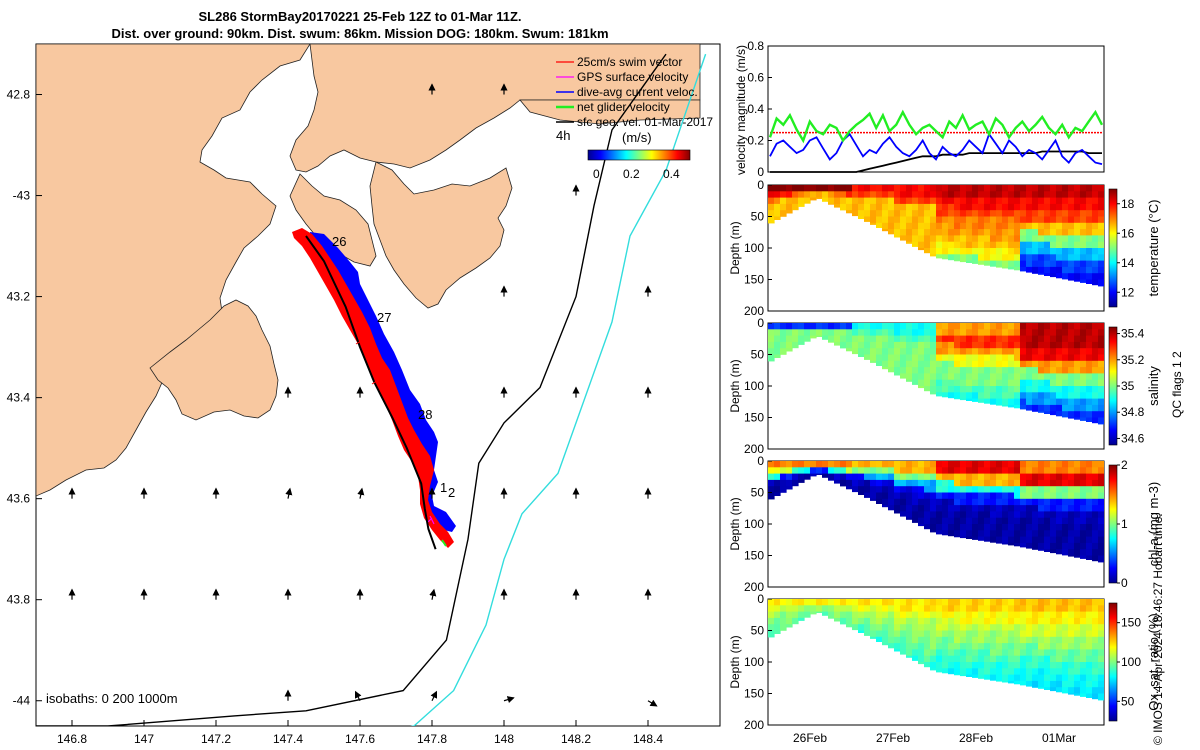 Image resolution: width=1200 pixels, height=750 pixels. Describe the element at coordinates (1113, 524) in the screenshot. I see `section-colorbar` at that location.